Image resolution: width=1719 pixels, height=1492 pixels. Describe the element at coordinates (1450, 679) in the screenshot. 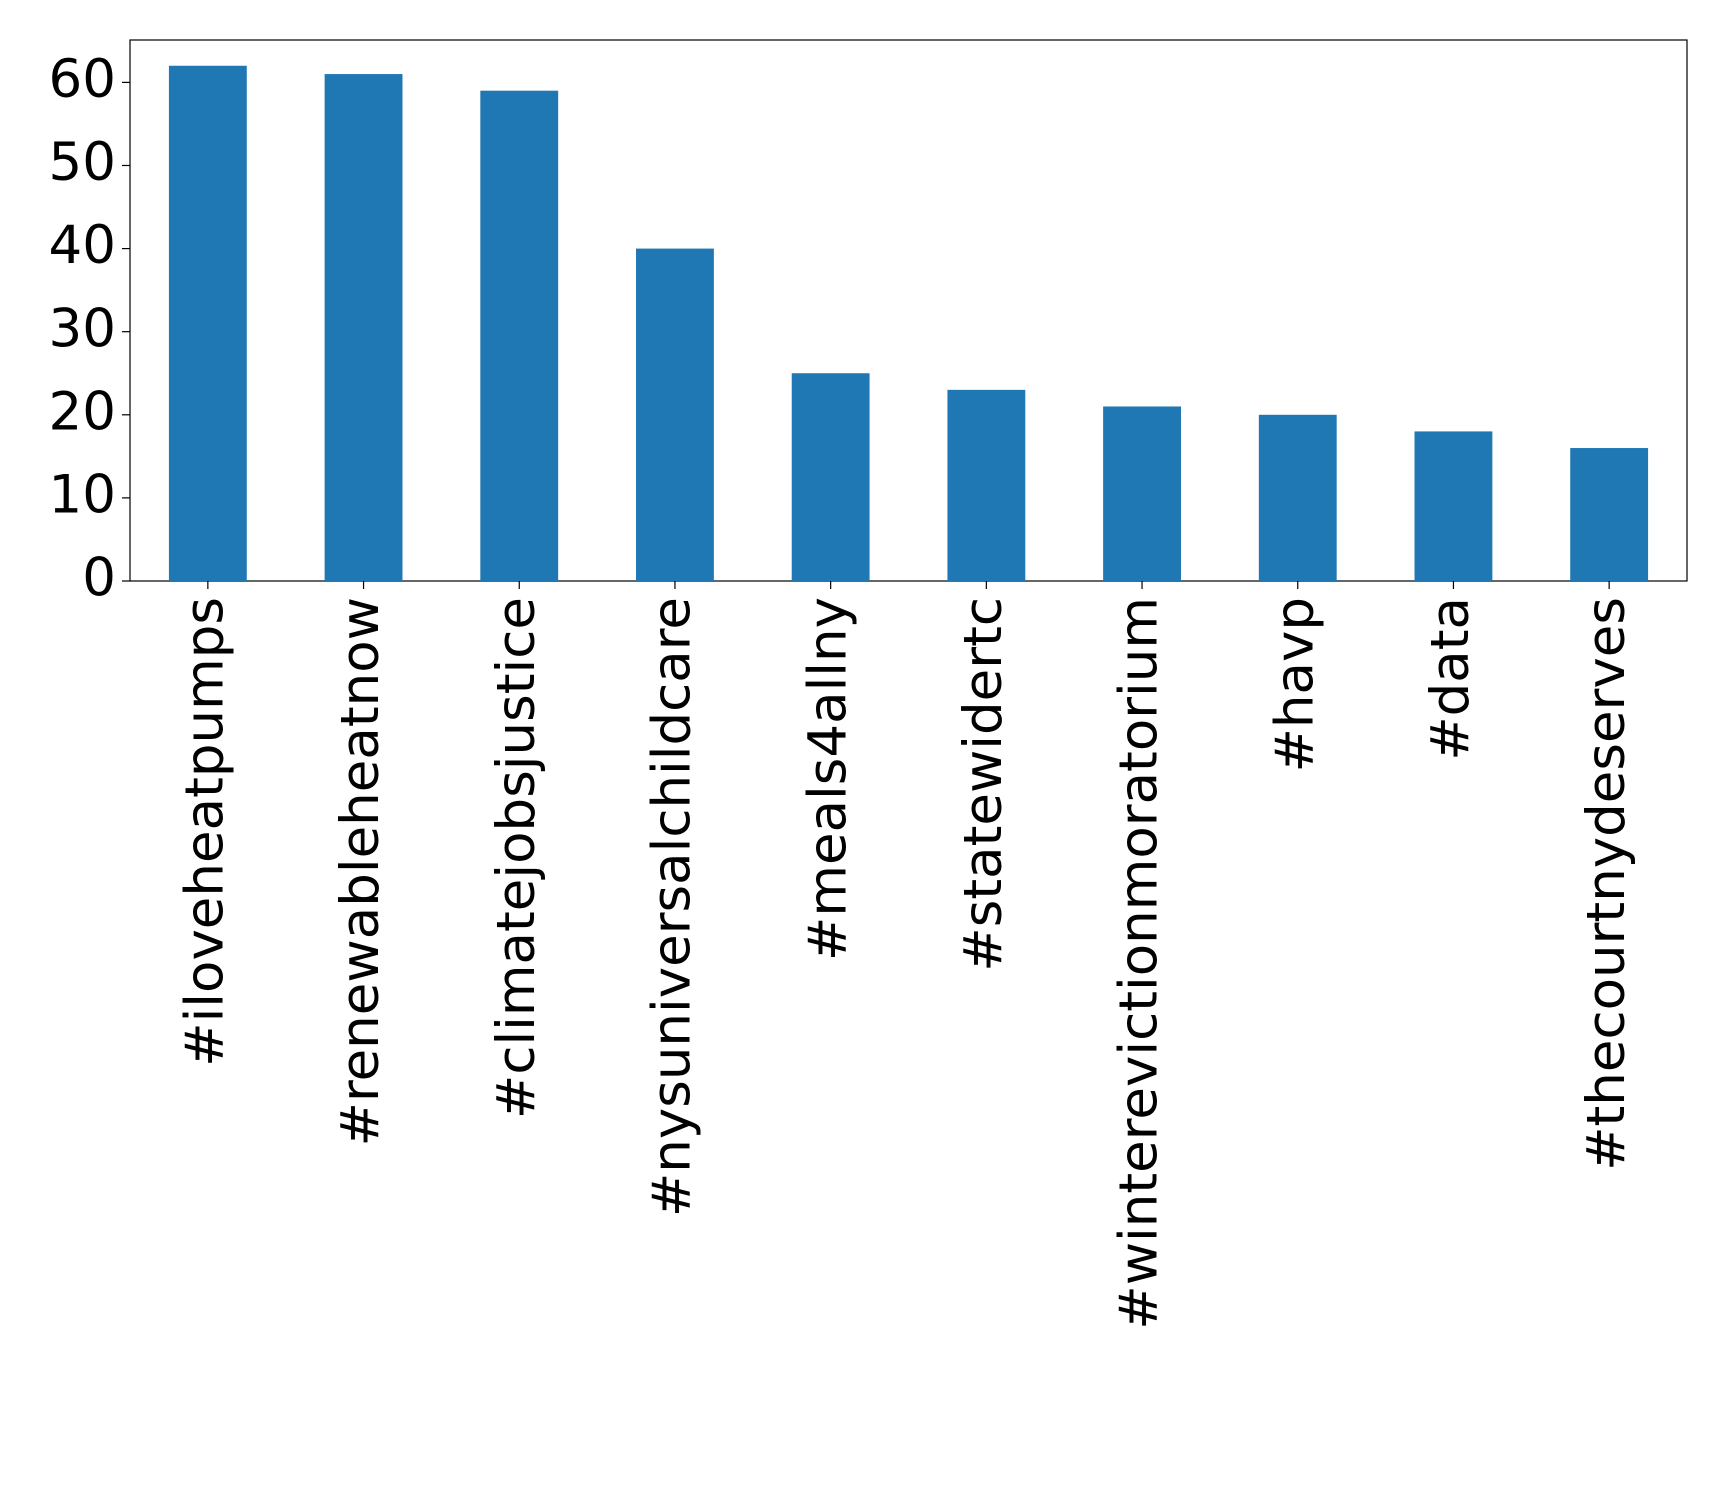

I see `x-tick-label: #data` at that location.